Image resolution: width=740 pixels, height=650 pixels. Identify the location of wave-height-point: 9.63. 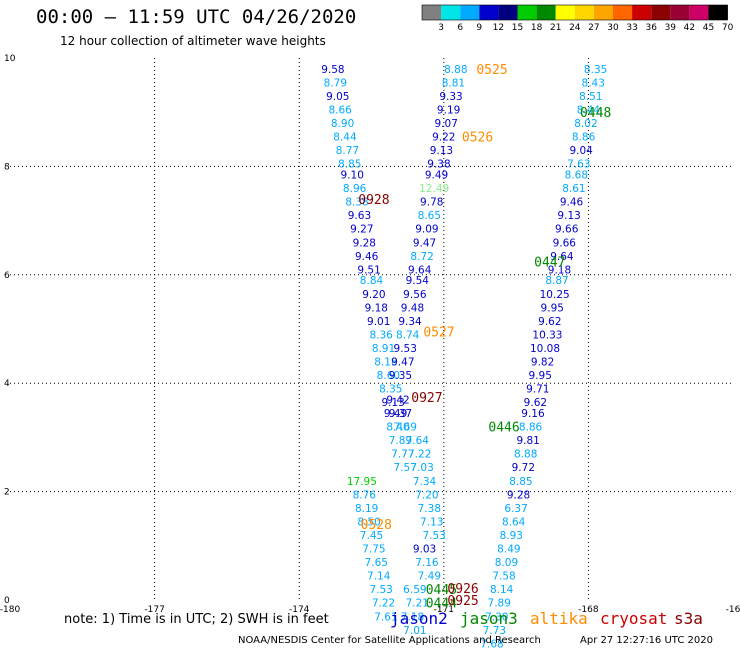
(359, 216).